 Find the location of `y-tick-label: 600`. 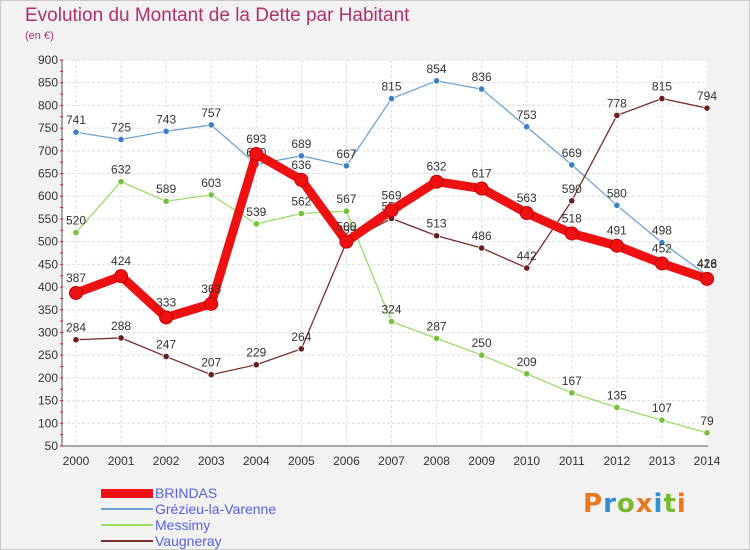

y-tick-label: 600 is located at coordinates (48, 196).